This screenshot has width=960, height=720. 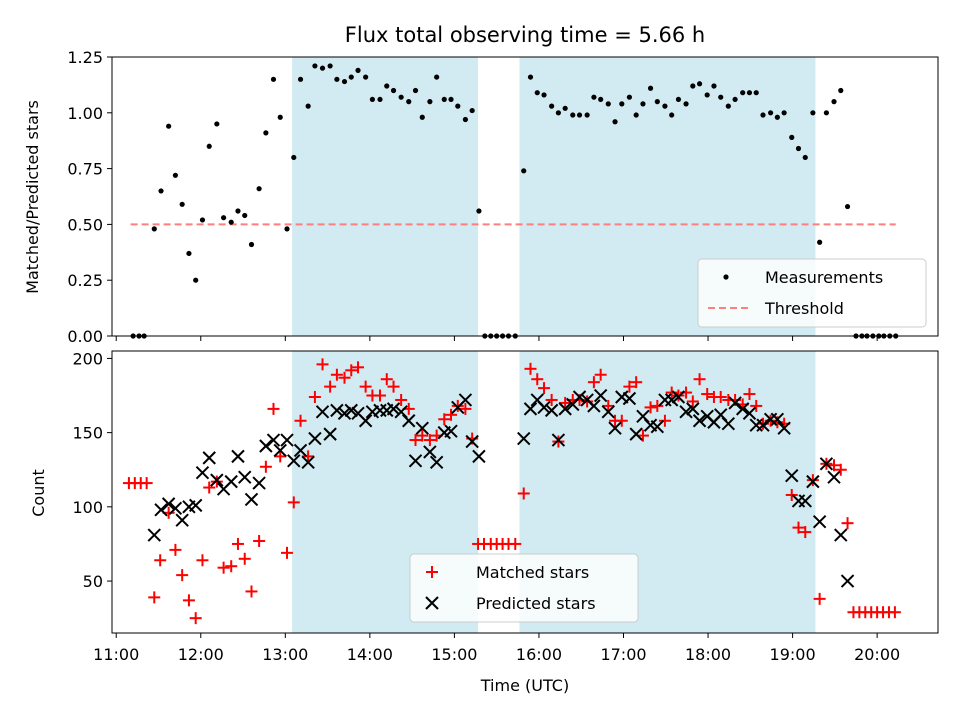 What do you see at coordinates (726, 277) in the screenshot?
I see `legend-measurements-marker` at bounding box center [726, 277].